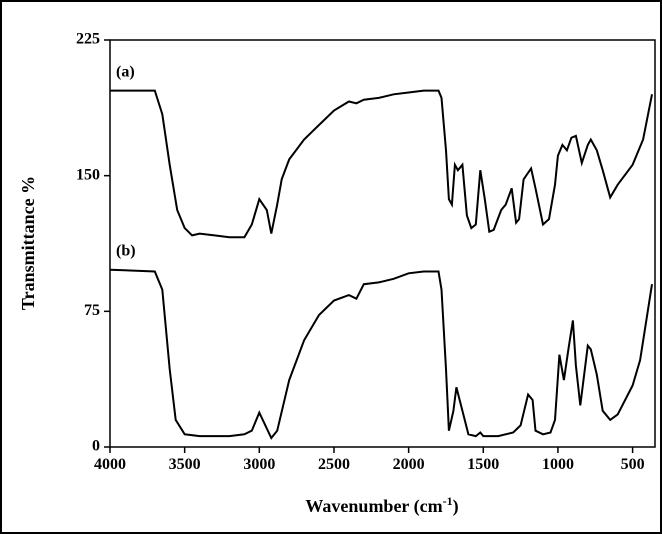 This screenshot has width=662, height=534. Describe the element at coordinates (483, 464) in the screenshot. I see `x-tick-label: 1500` at that location.